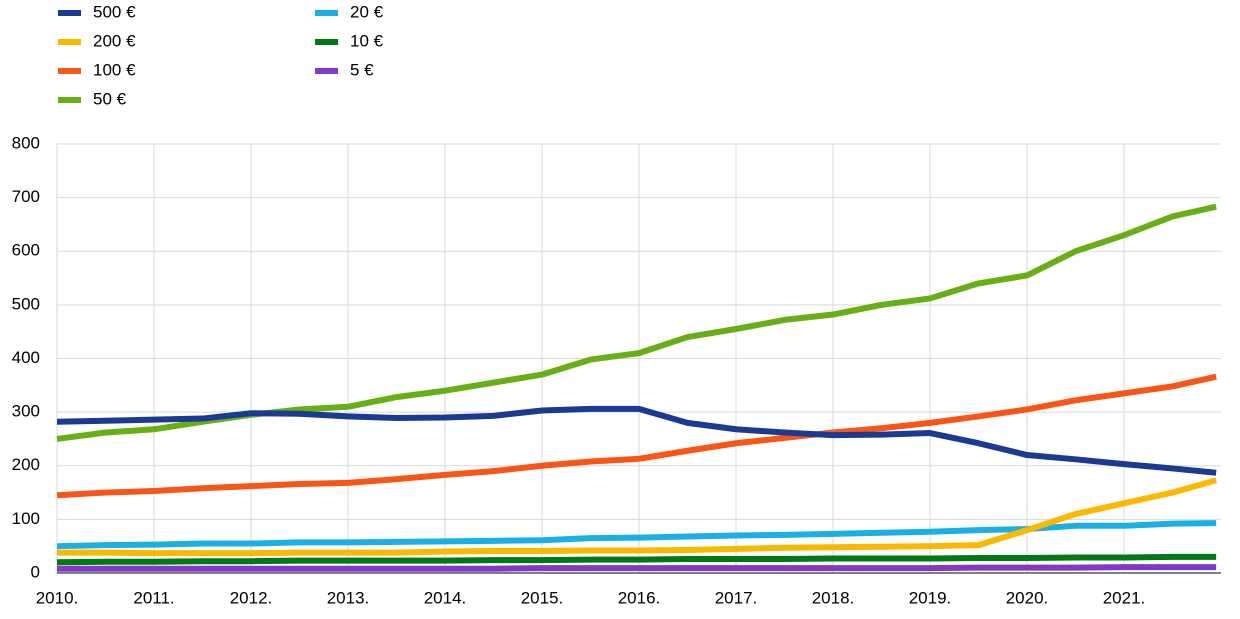 This screenshot has width=1240, height=619. I want to click on legend-label: 20 €, so click(367, 11).